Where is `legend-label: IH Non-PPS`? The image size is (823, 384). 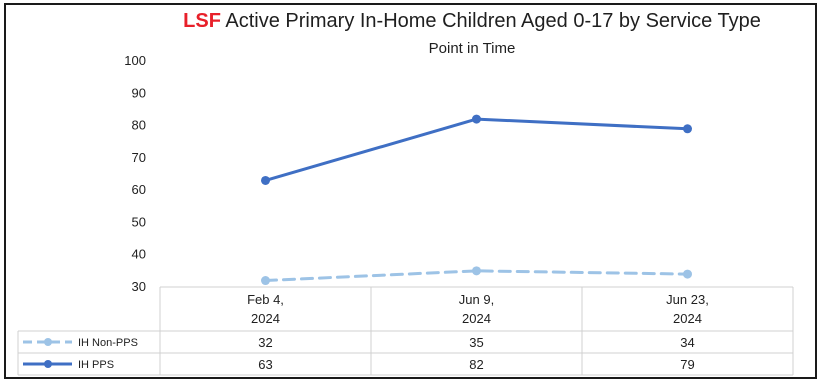
legend-label: IH Non-PPS is located at coordinates (108, 343).